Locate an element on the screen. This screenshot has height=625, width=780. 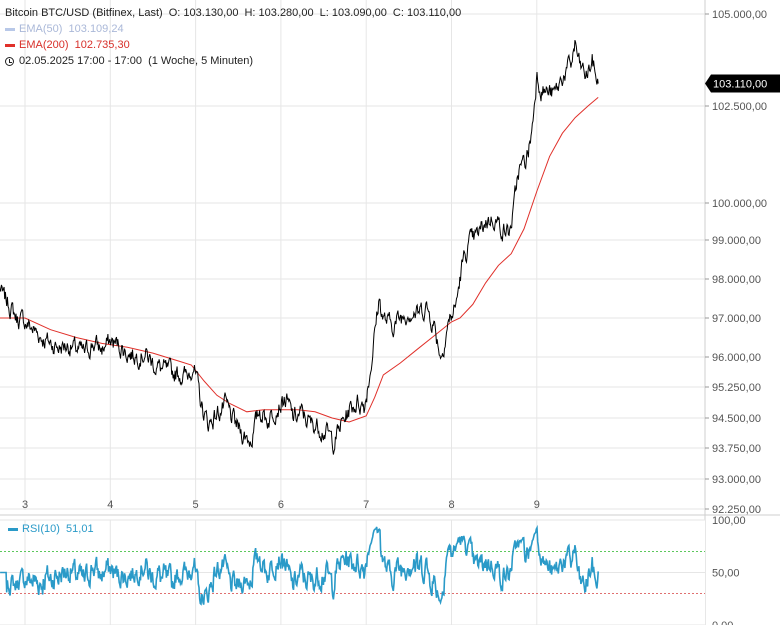
rsi-axis: 100,00 50,00 0,00 is located at coordinates (729, 570).